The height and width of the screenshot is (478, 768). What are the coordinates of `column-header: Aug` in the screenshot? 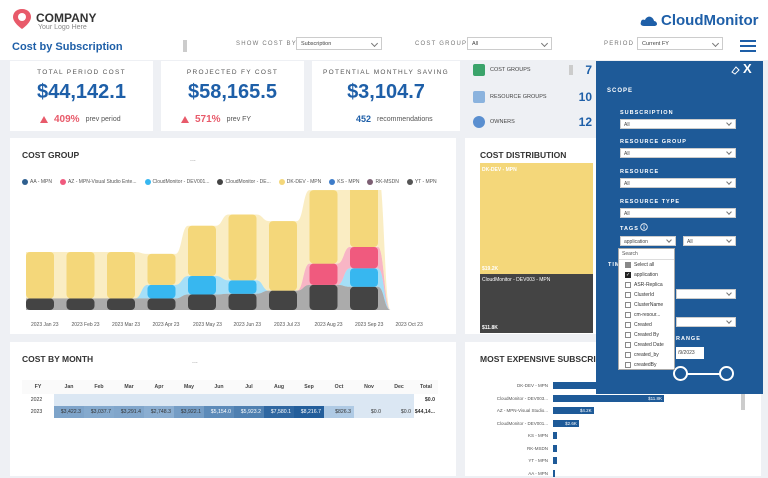 It's located at (279, 387).